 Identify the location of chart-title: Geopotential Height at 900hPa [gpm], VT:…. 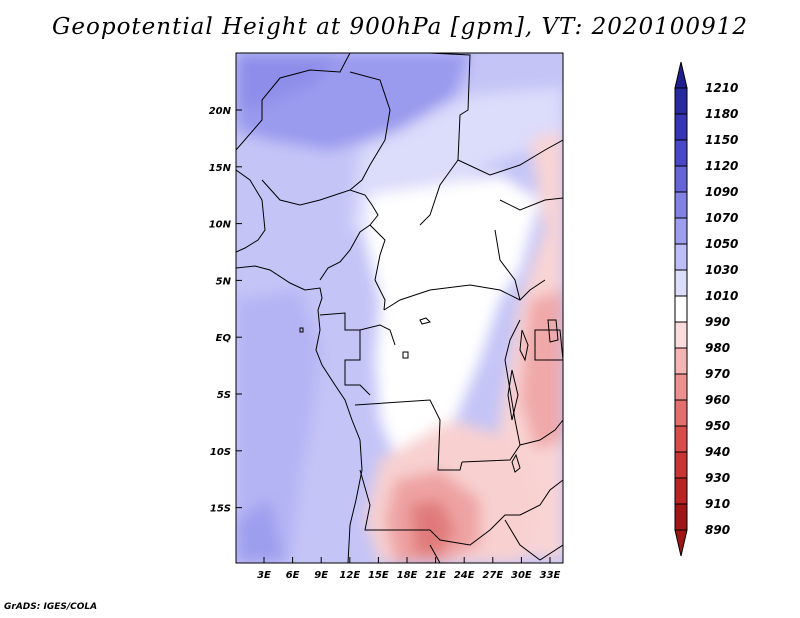
(400, 27).